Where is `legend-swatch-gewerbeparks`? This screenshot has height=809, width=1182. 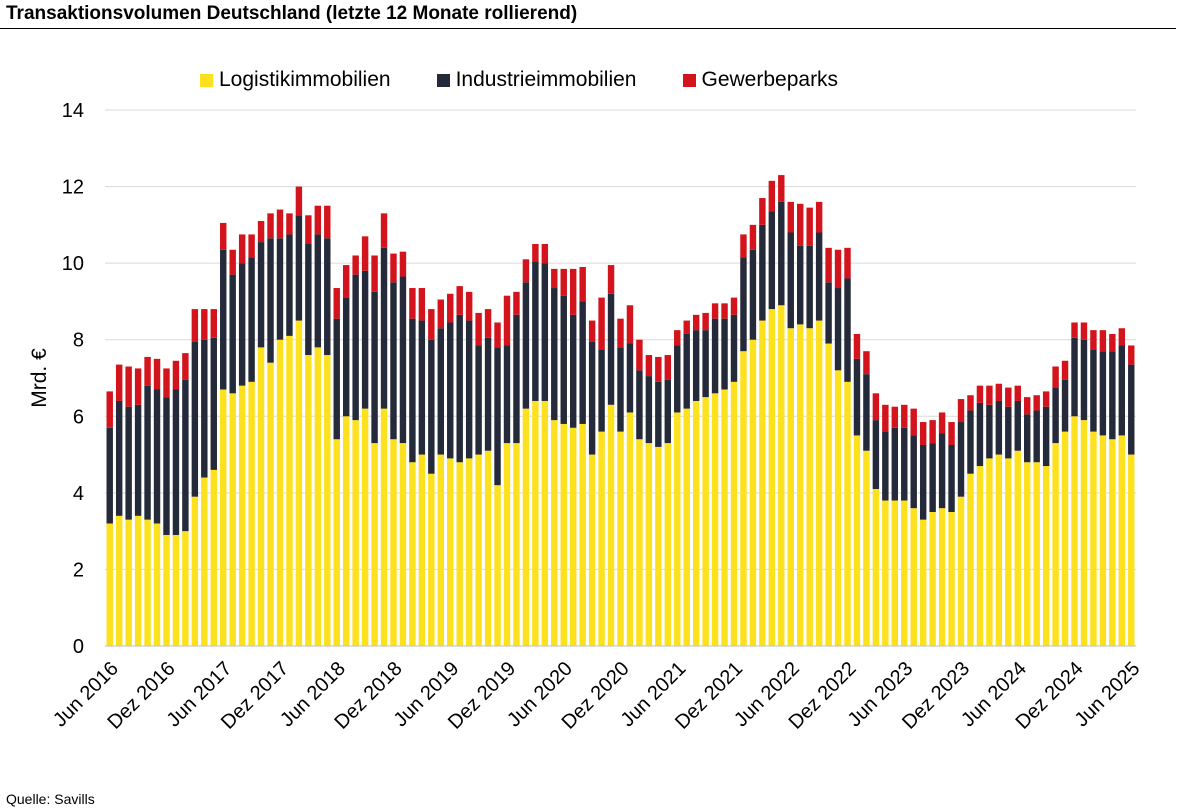
legend-swatch-gewerbeparks is located at coordinates (689, 80).